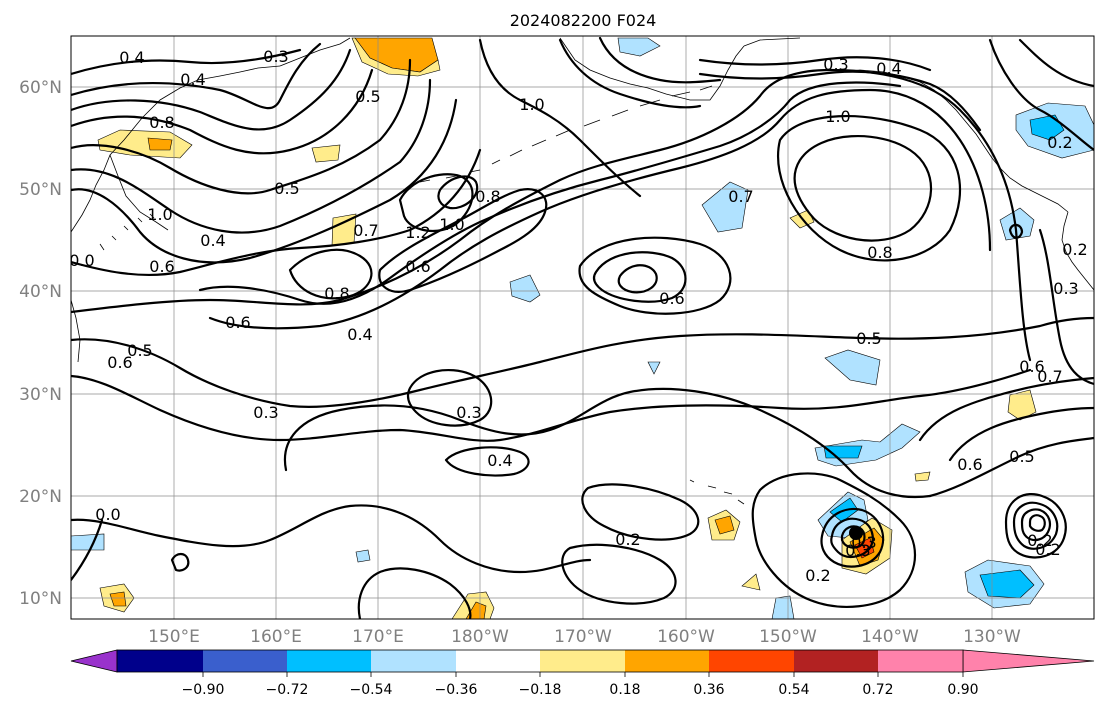 This screenshot has width=1105, height=712. Describe the element at coordinates (877, 690) in the screenshot. I see `colorbar-tick-label: 0.72` at that location.